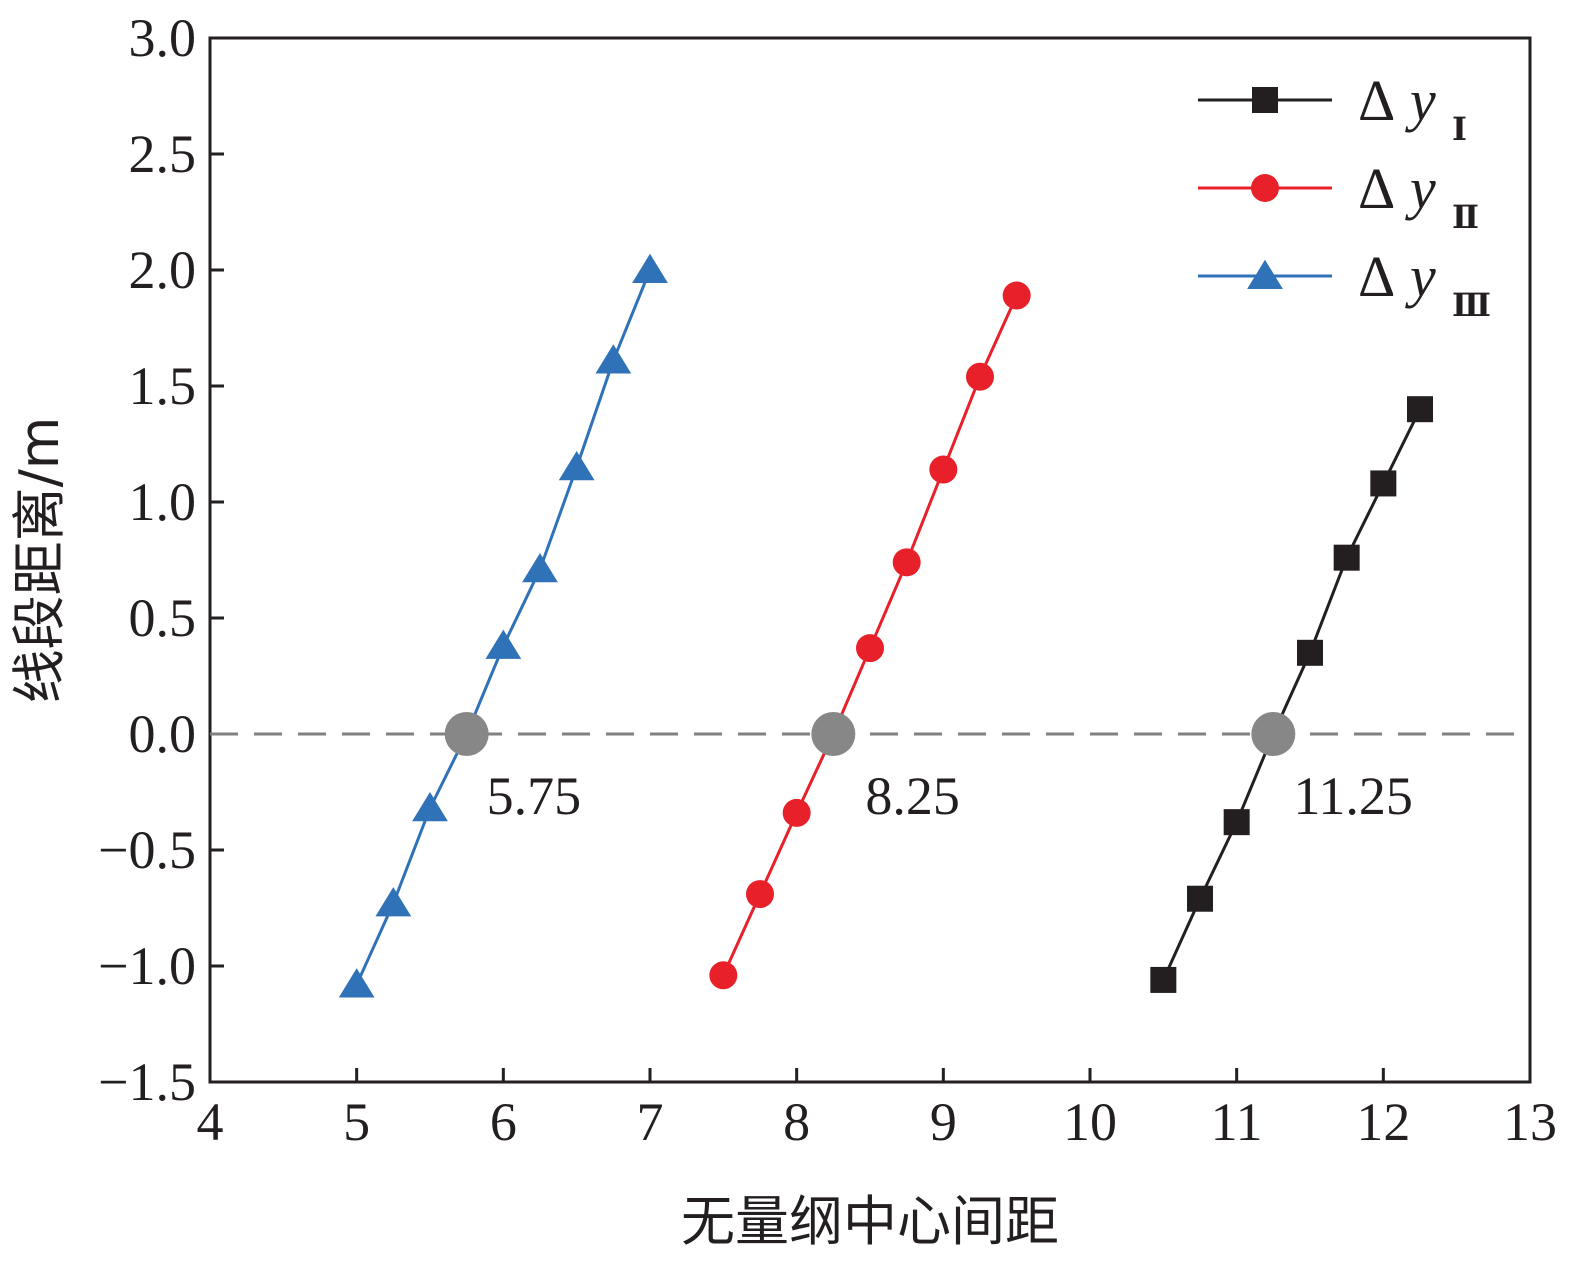 The image size is (1584, 1281). Describe the element at coordinates (147, 1082) in the screenshot. I see `y-tick-label: −1.5` at that location.